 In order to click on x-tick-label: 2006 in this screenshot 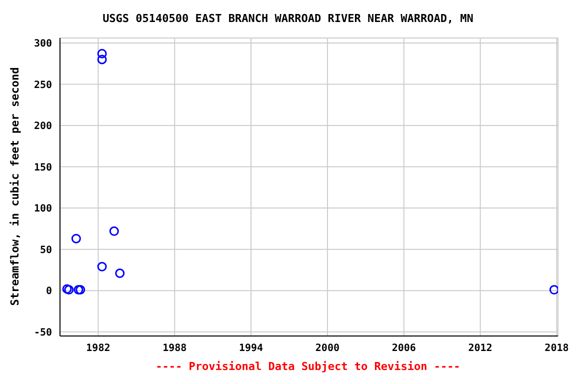, I will do `click(404, 348)`.